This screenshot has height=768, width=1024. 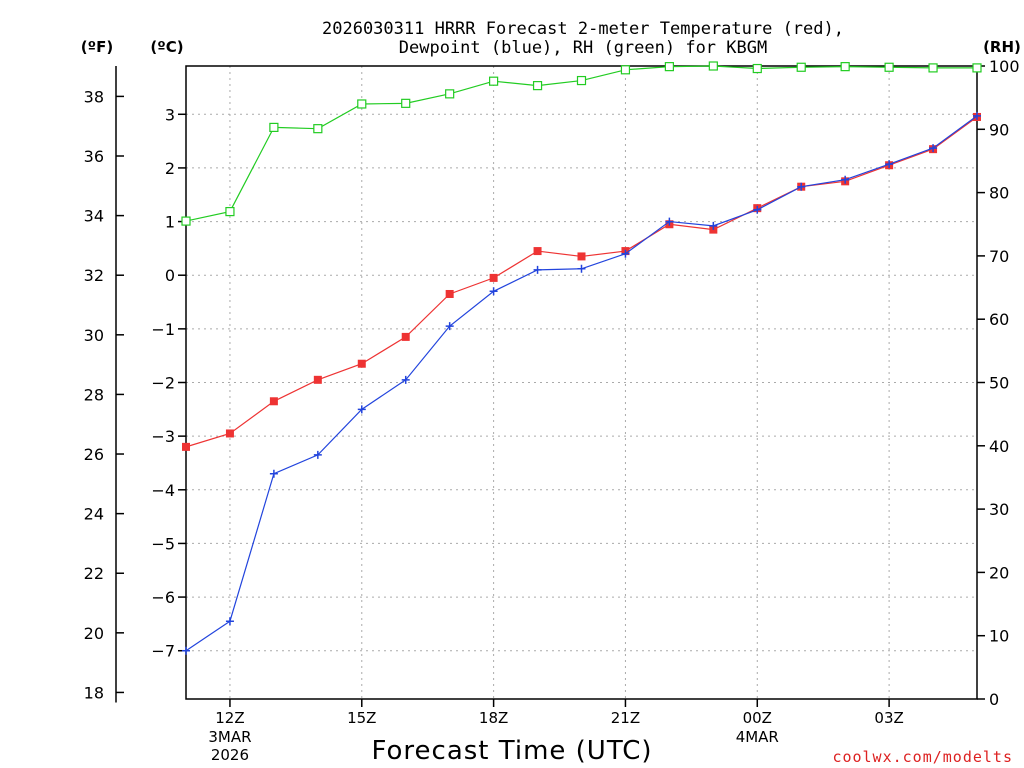 What do you see at coordinates (163, 651) in the screenshot?
I see `celsius-tick-label: −7` at bounding box center [163, 651].